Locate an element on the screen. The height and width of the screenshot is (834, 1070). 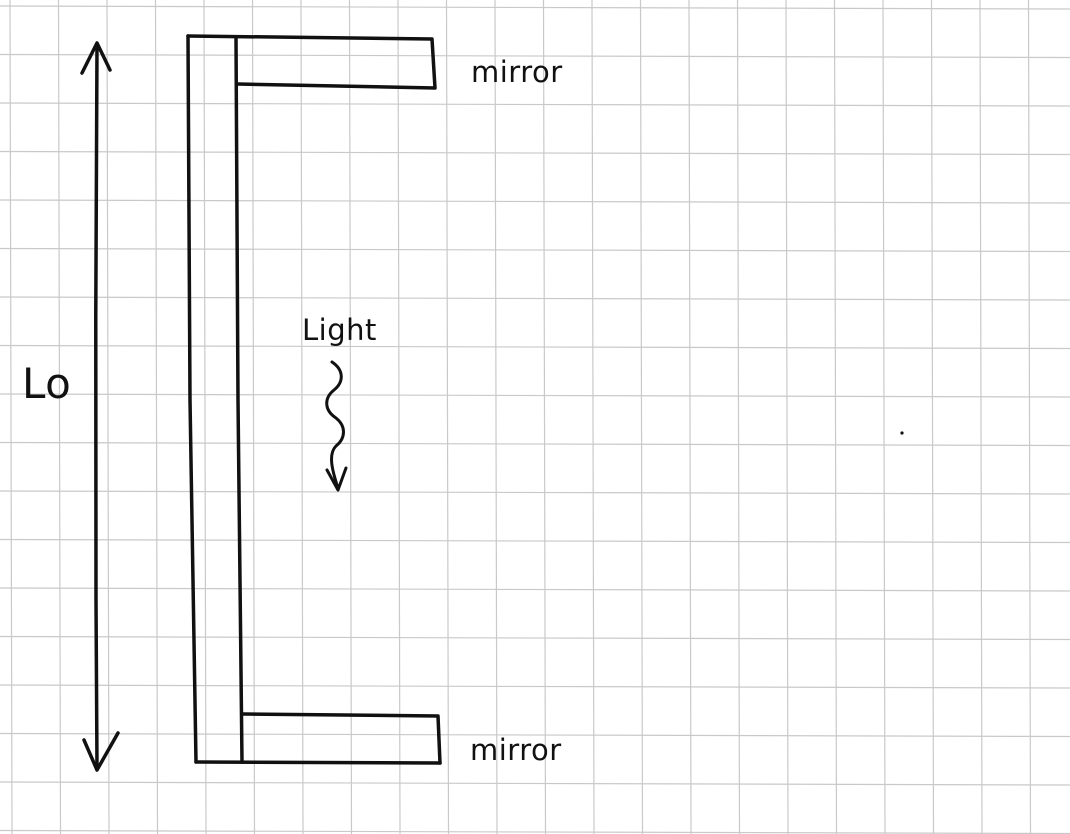
light-wave-arrowhead is located at coordinates (336, 479).